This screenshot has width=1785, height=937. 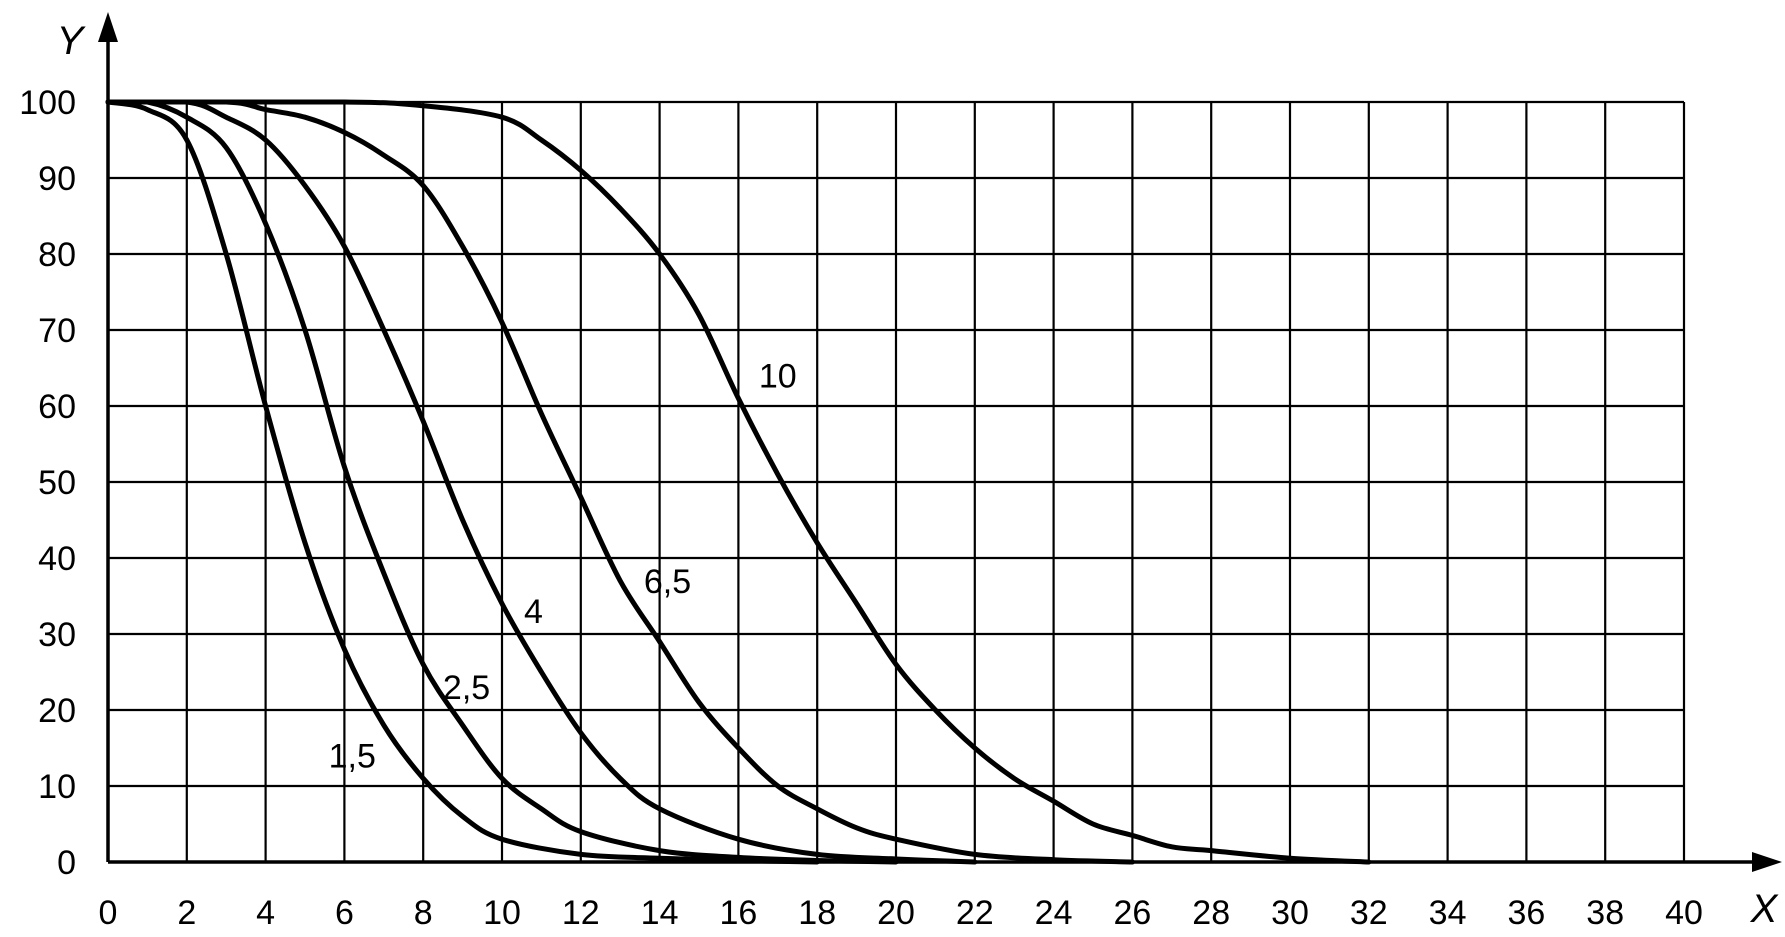 What do you see at coordinates (265, 913) in the screenshot?
I see `x-tick-label: 4` at bounding box center [265, 913].